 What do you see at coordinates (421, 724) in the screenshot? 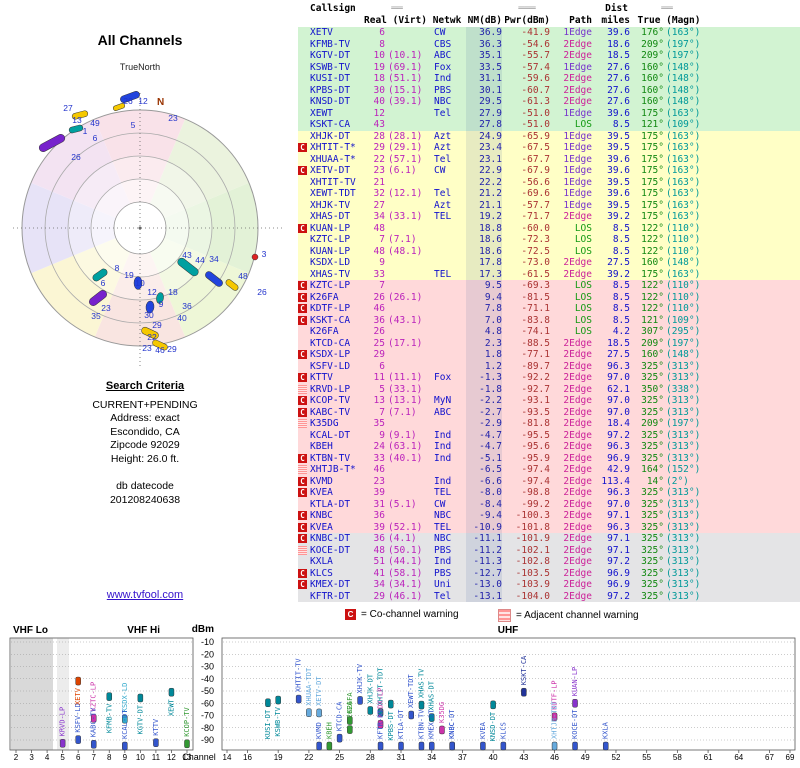
I see `station-label: KTBN-TV` at bounding box center [421, 724].